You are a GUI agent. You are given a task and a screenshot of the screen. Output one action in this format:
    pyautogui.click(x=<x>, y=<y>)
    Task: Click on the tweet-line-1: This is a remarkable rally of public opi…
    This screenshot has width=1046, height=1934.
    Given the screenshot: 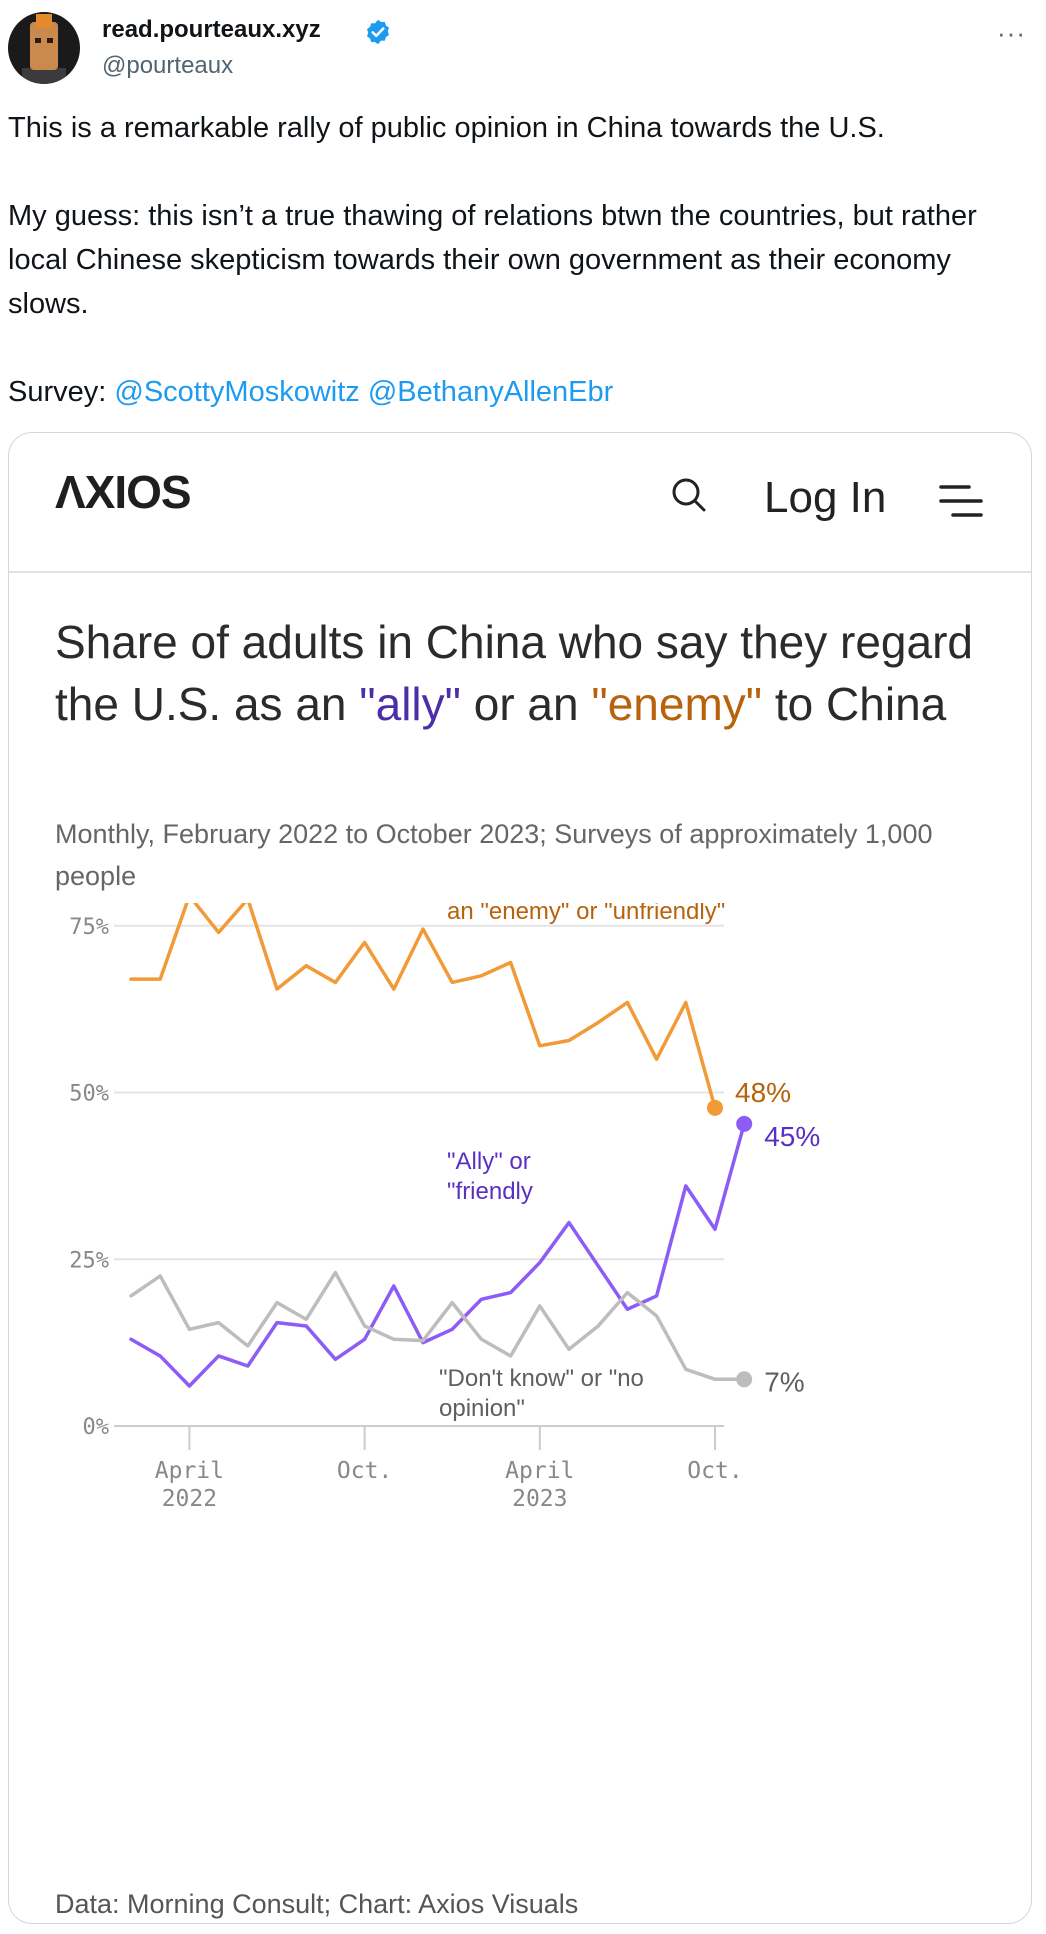 What is the action you would take?
    pyautogui.click(x=446, y=128)
    